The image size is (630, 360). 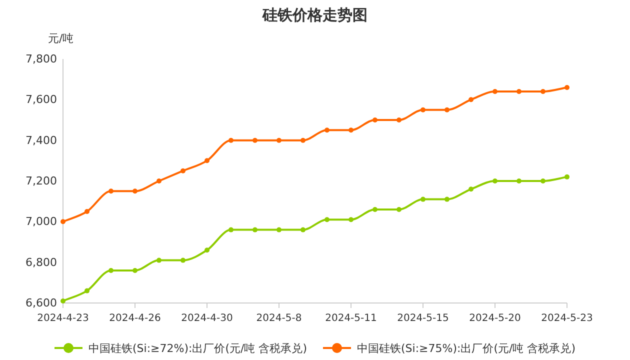 I want to click on y-tick-label: 7,600, so click(x=41, y=99).